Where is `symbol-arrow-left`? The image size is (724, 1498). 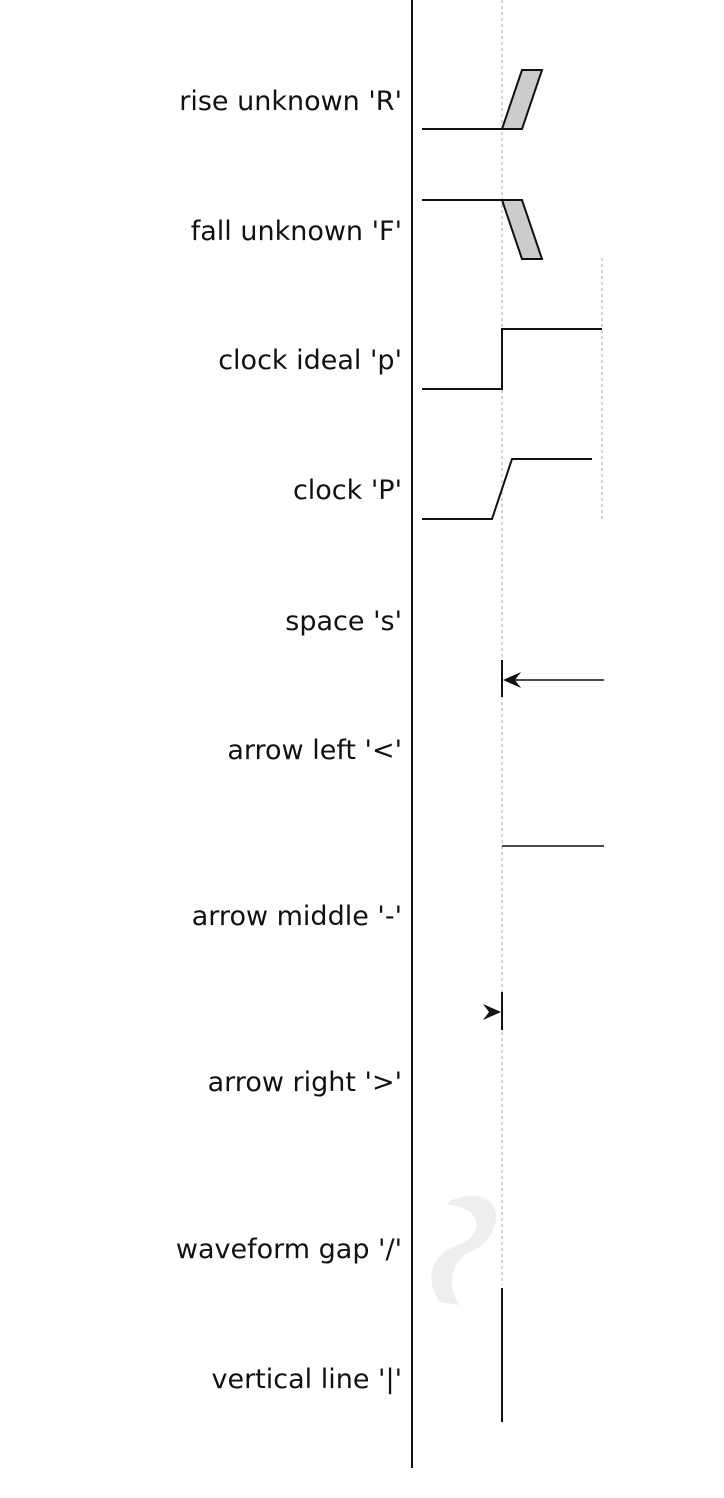 symbol-arrow-left is located at coordinates (552, 678).